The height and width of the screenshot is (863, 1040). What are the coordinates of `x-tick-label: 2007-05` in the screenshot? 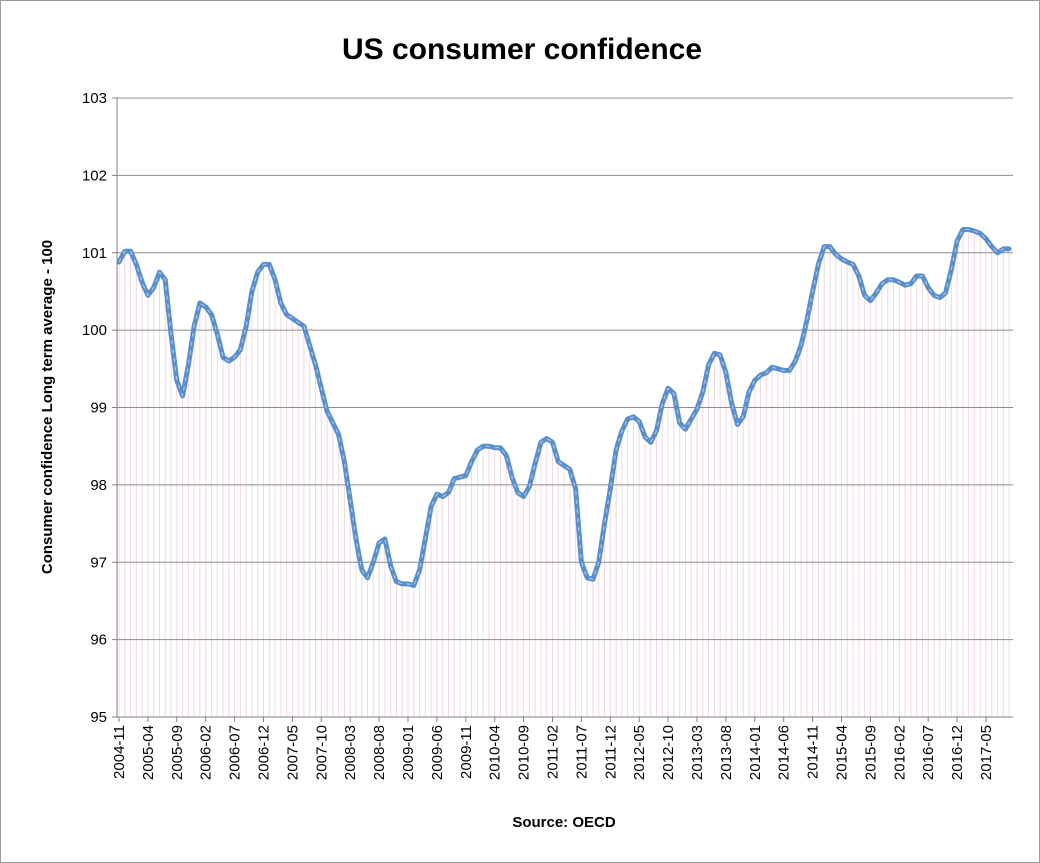 It's located at (292, 752).